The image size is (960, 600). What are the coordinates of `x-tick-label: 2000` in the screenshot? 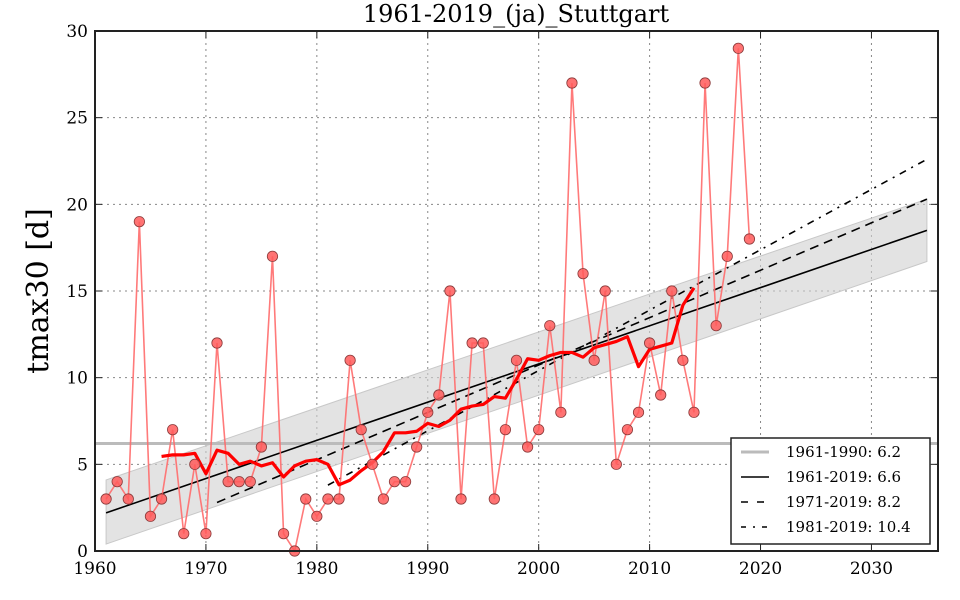 It's located at (538, 569).